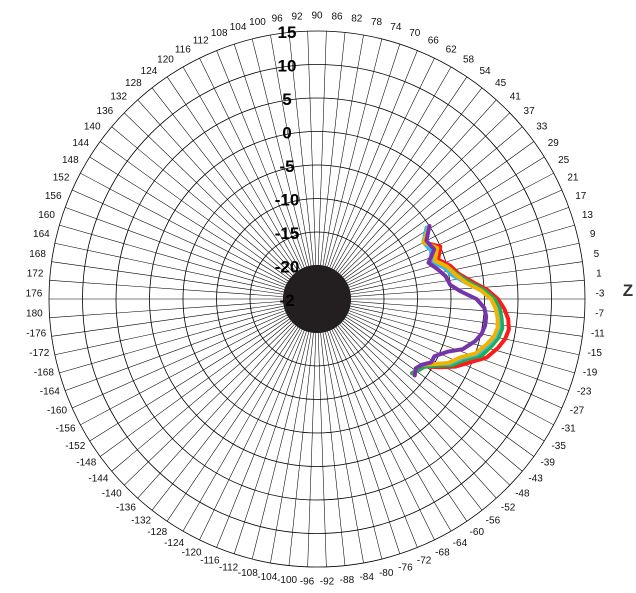  I want to click on angle-tick-label: 100, so click(257, 22).